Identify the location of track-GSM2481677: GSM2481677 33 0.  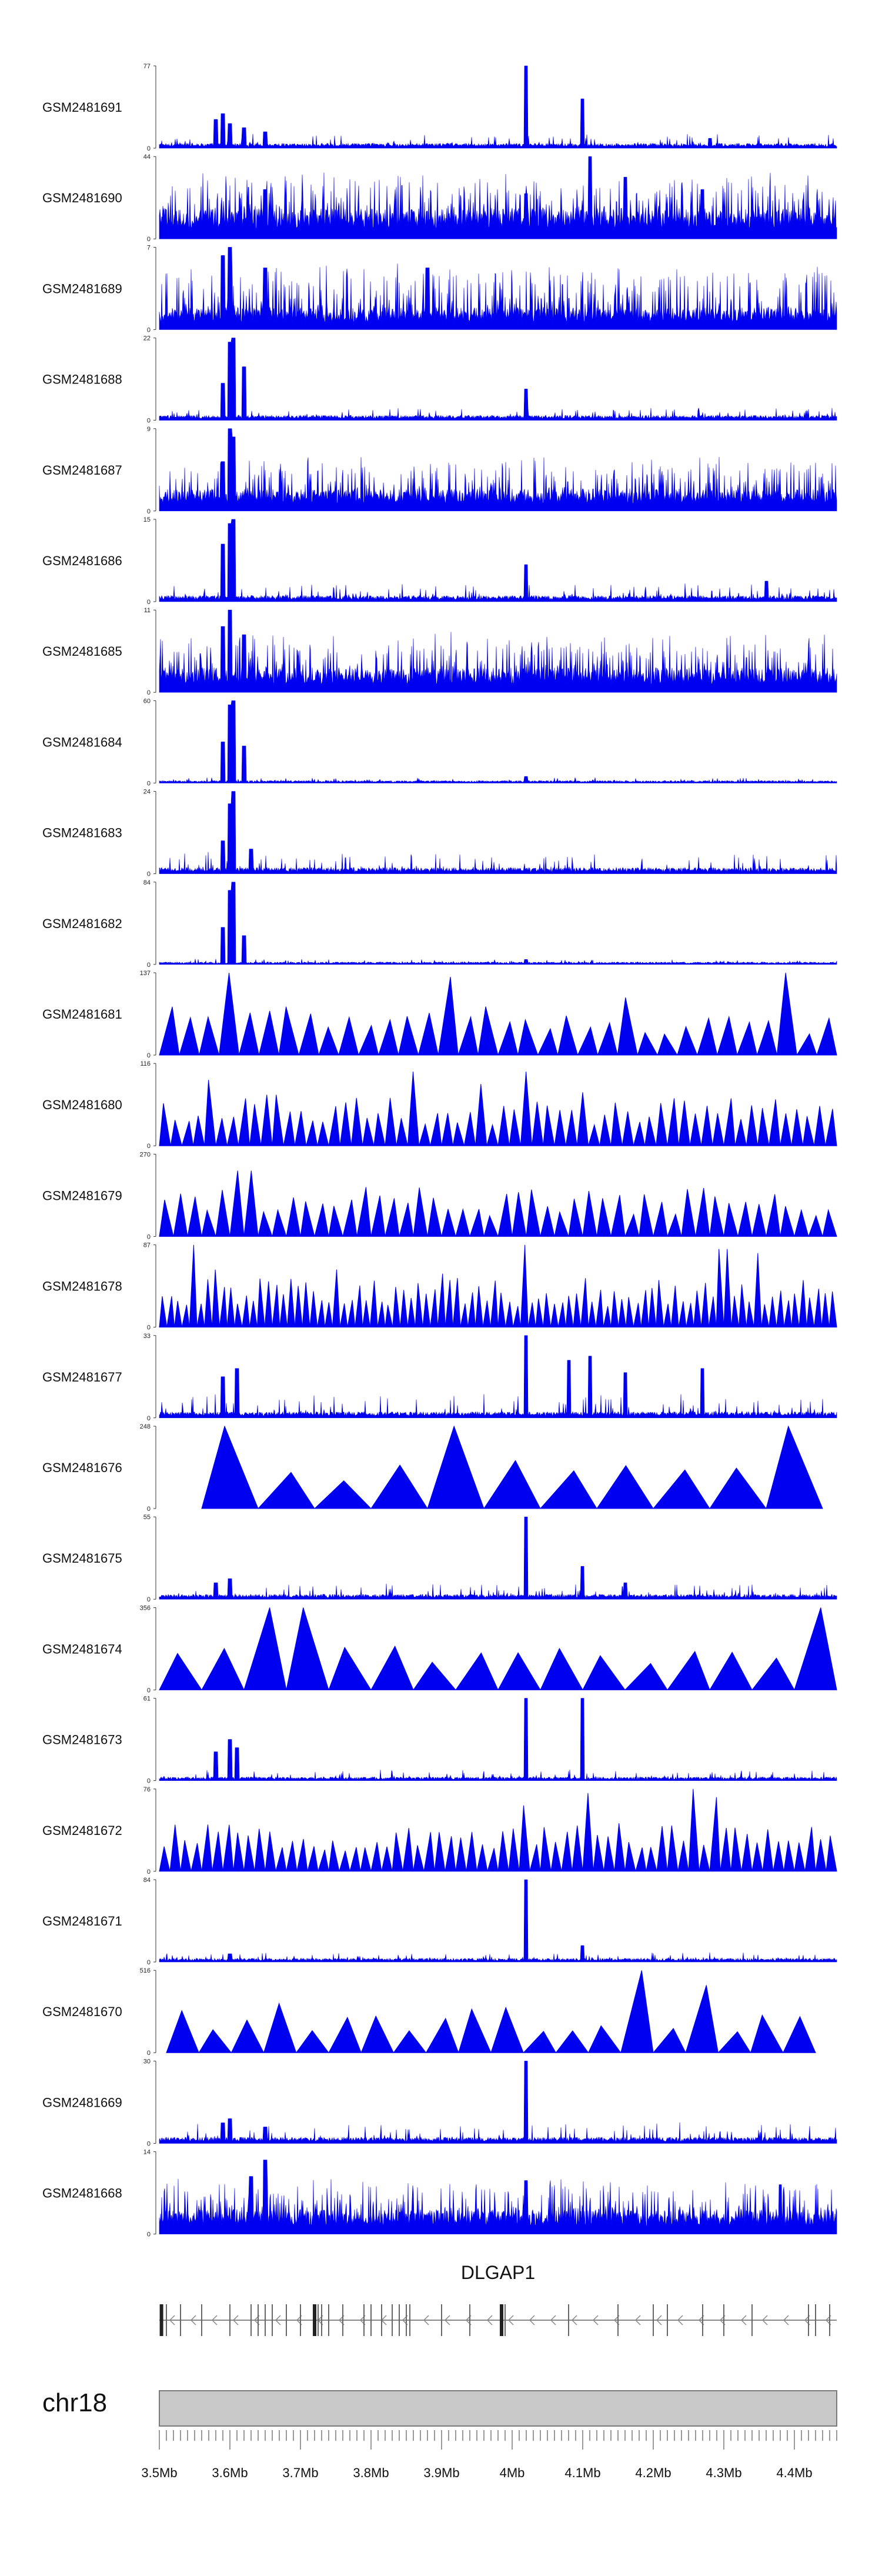
(439, 1377).